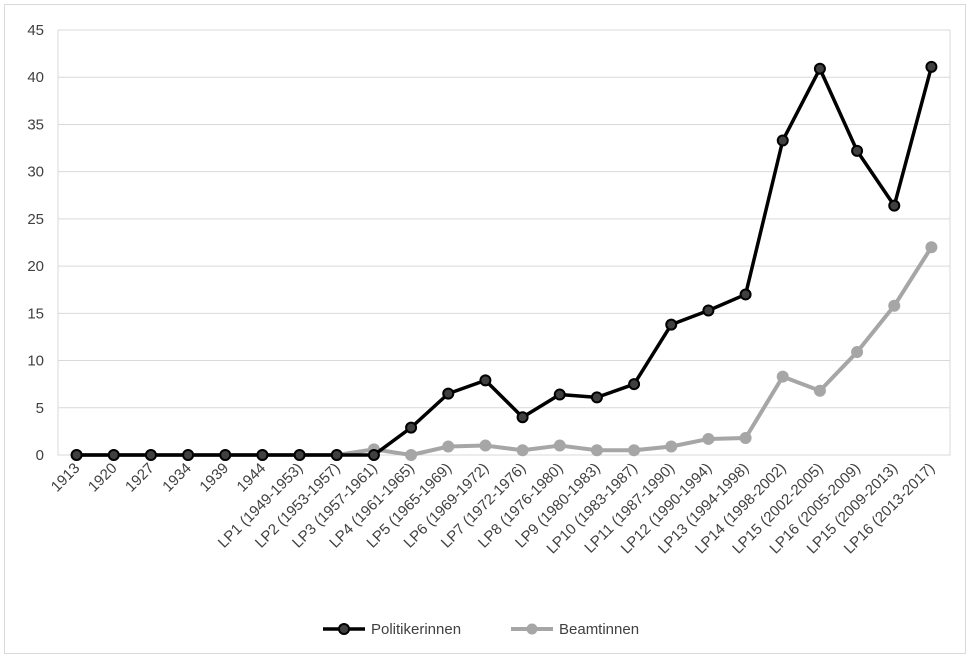 This screenshot has height=660, width=971. I want to click on legend-item: Politikerinnen, so click(392, 629).